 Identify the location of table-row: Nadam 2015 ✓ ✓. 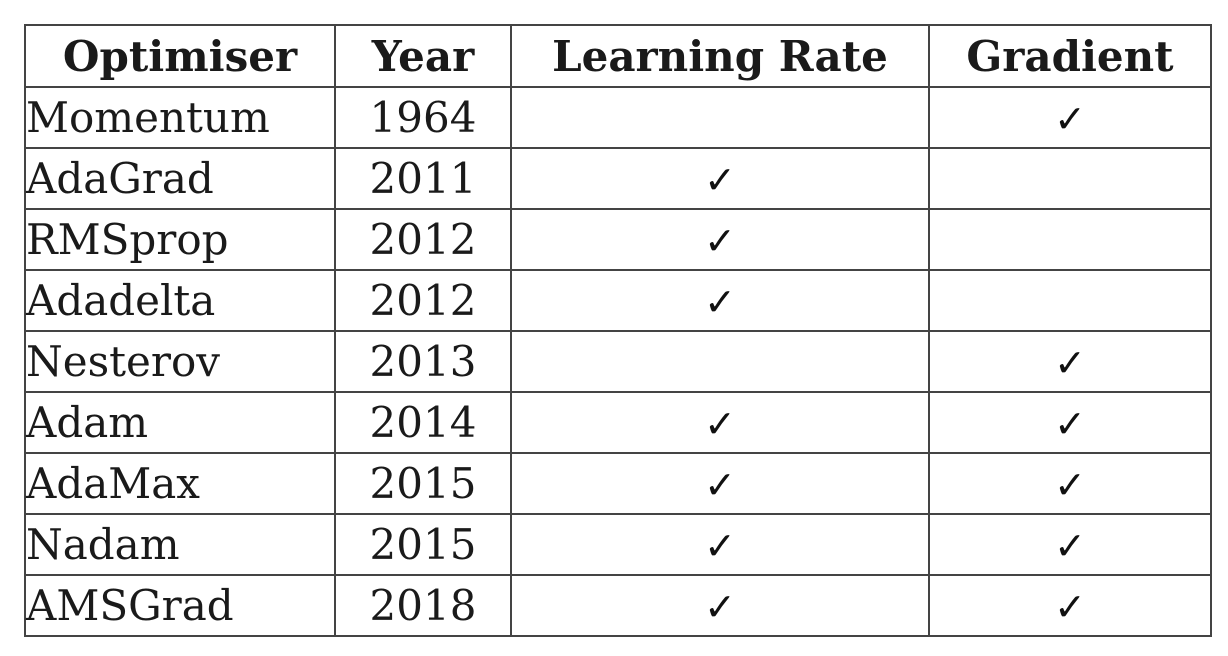
(618, 544).